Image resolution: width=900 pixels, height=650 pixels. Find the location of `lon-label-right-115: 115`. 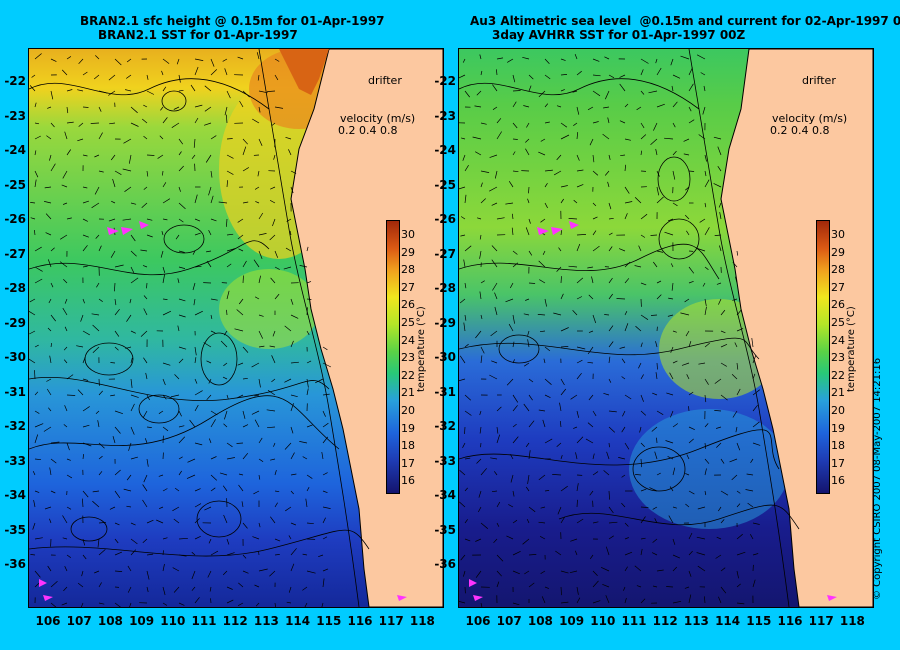

lon-label-right-115: 115 is located at coordinates (759, 621).